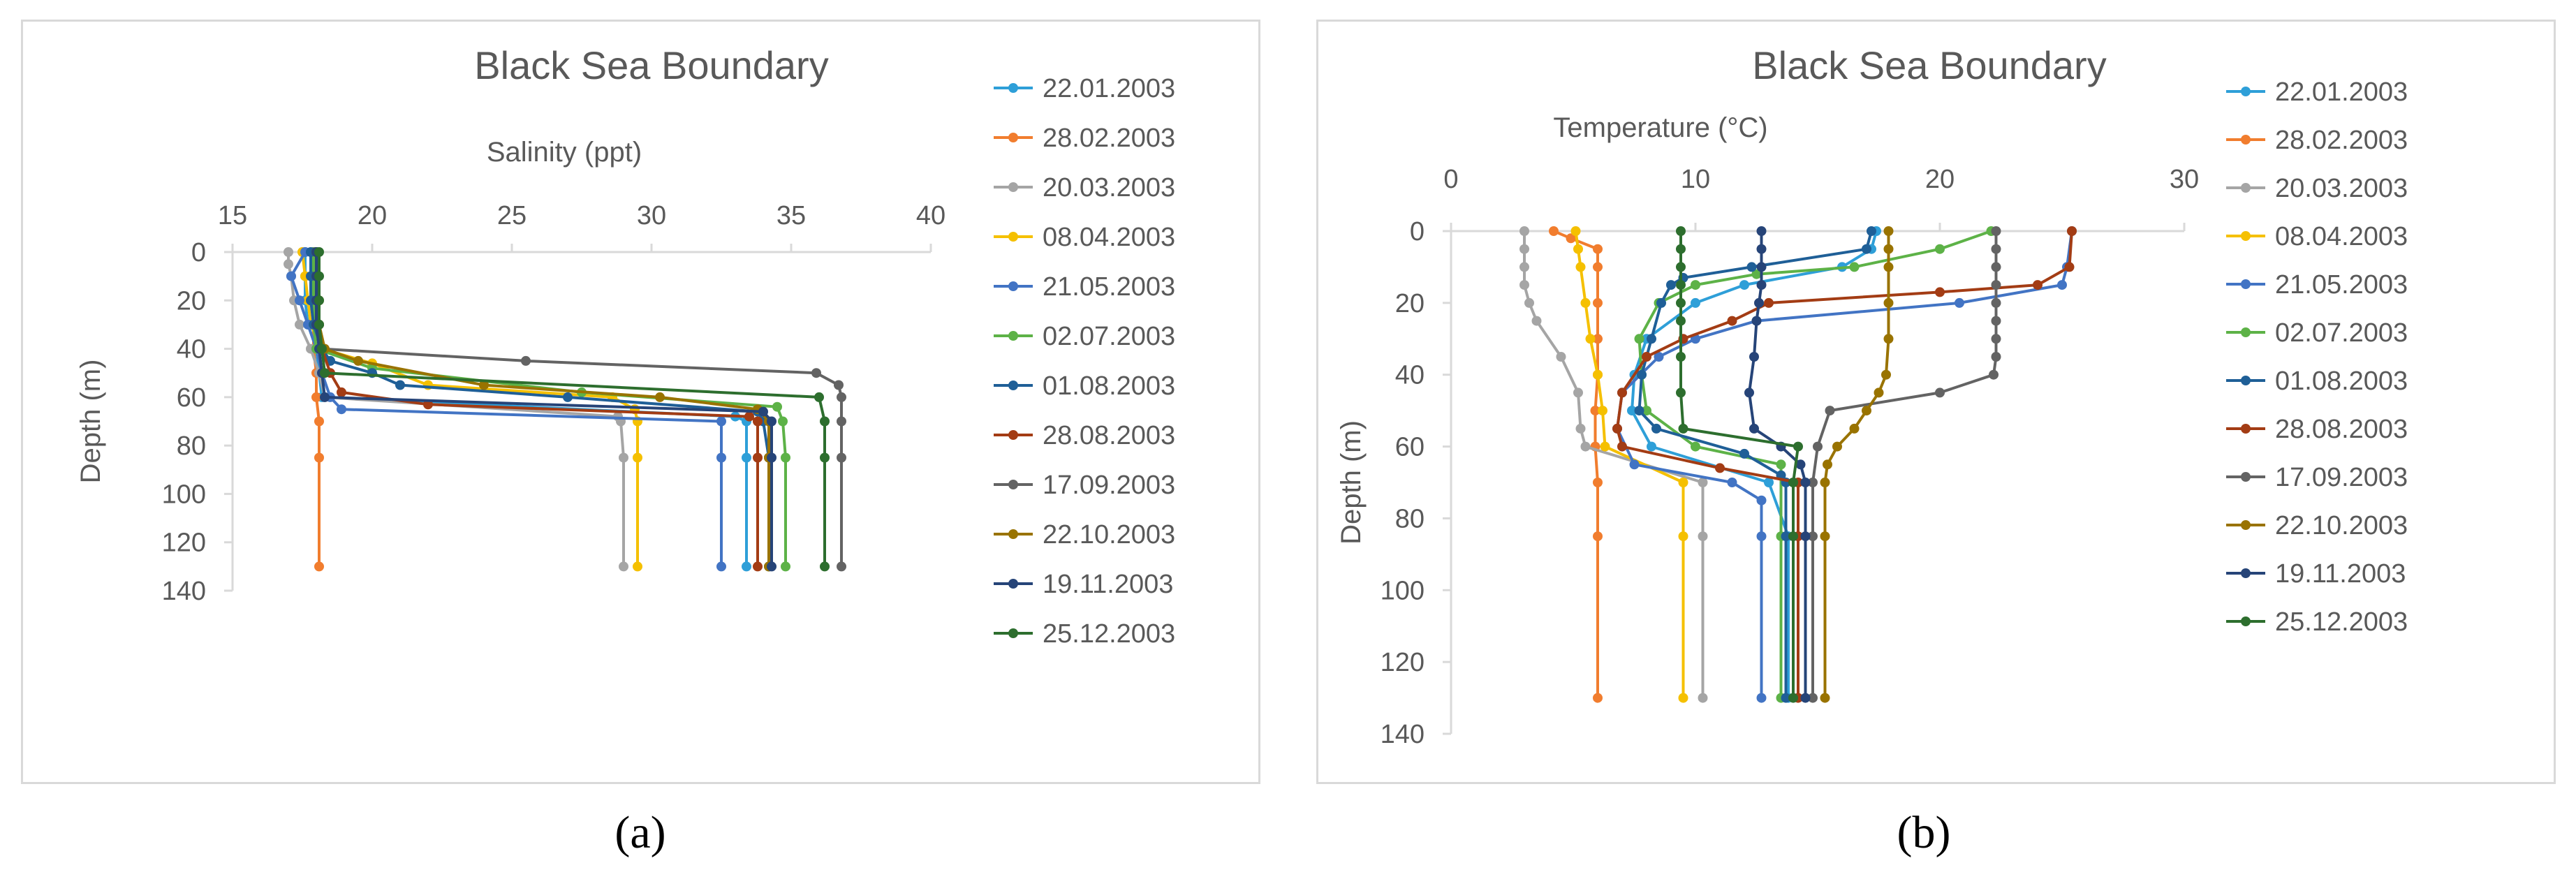 This screenshot has height=886, width=2576. Describe the element at coordinates (1410, 518) in the screenshot. I see `y-tick-label: 80` at that location.